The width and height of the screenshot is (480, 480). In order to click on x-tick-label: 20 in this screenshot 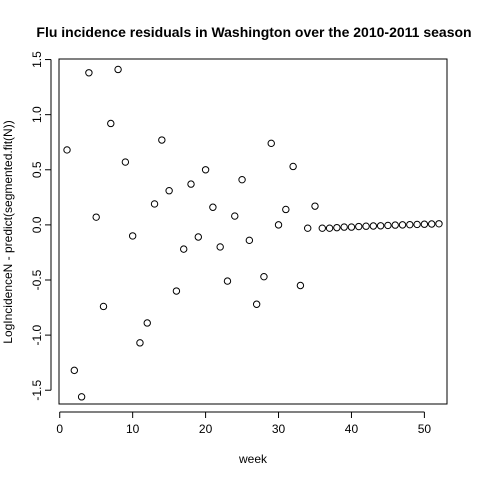, I will do `click(206, 429)`.